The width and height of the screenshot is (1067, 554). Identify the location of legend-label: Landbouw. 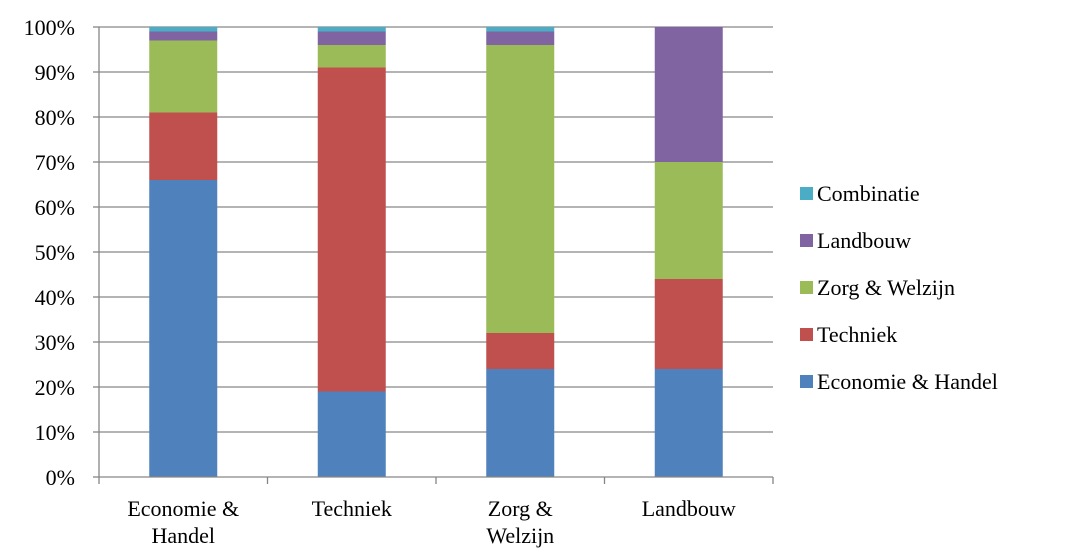
(864, 240).